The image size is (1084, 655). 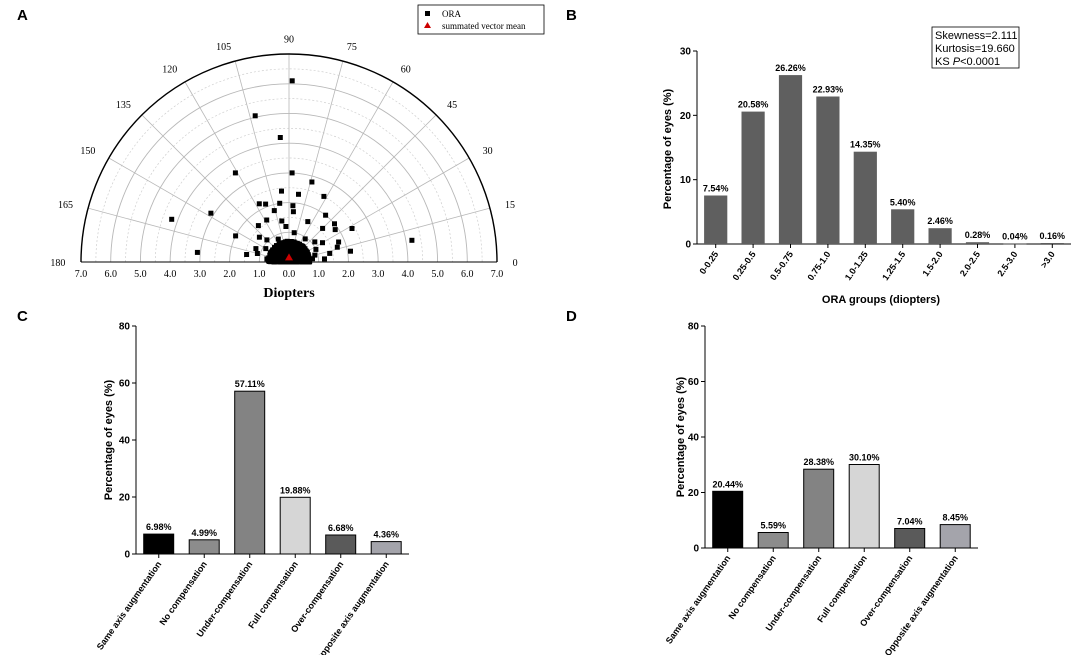 What do you see at coordinates (744, 265) in the screenshot?
I see `panel-b-x-tick-label: 0.25-0.5` at bounding box center [744, 265].